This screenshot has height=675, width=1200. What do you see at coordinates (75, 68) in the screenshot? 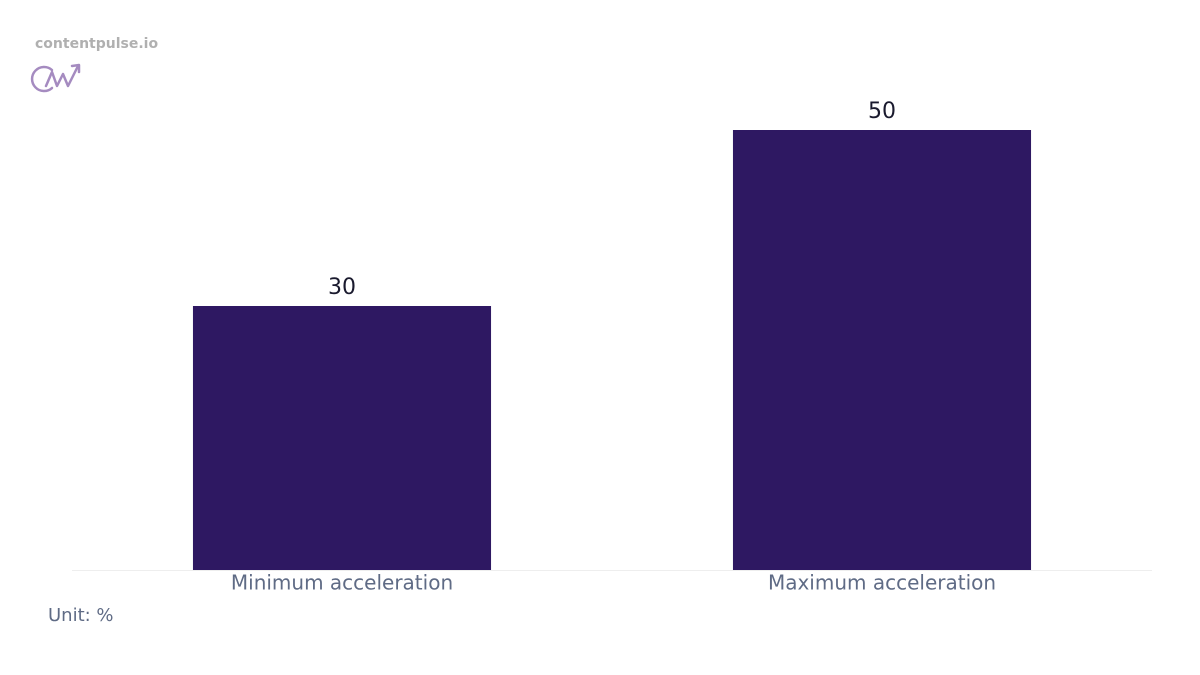
I see `logo-arrow` at bounding box center [75, 68].